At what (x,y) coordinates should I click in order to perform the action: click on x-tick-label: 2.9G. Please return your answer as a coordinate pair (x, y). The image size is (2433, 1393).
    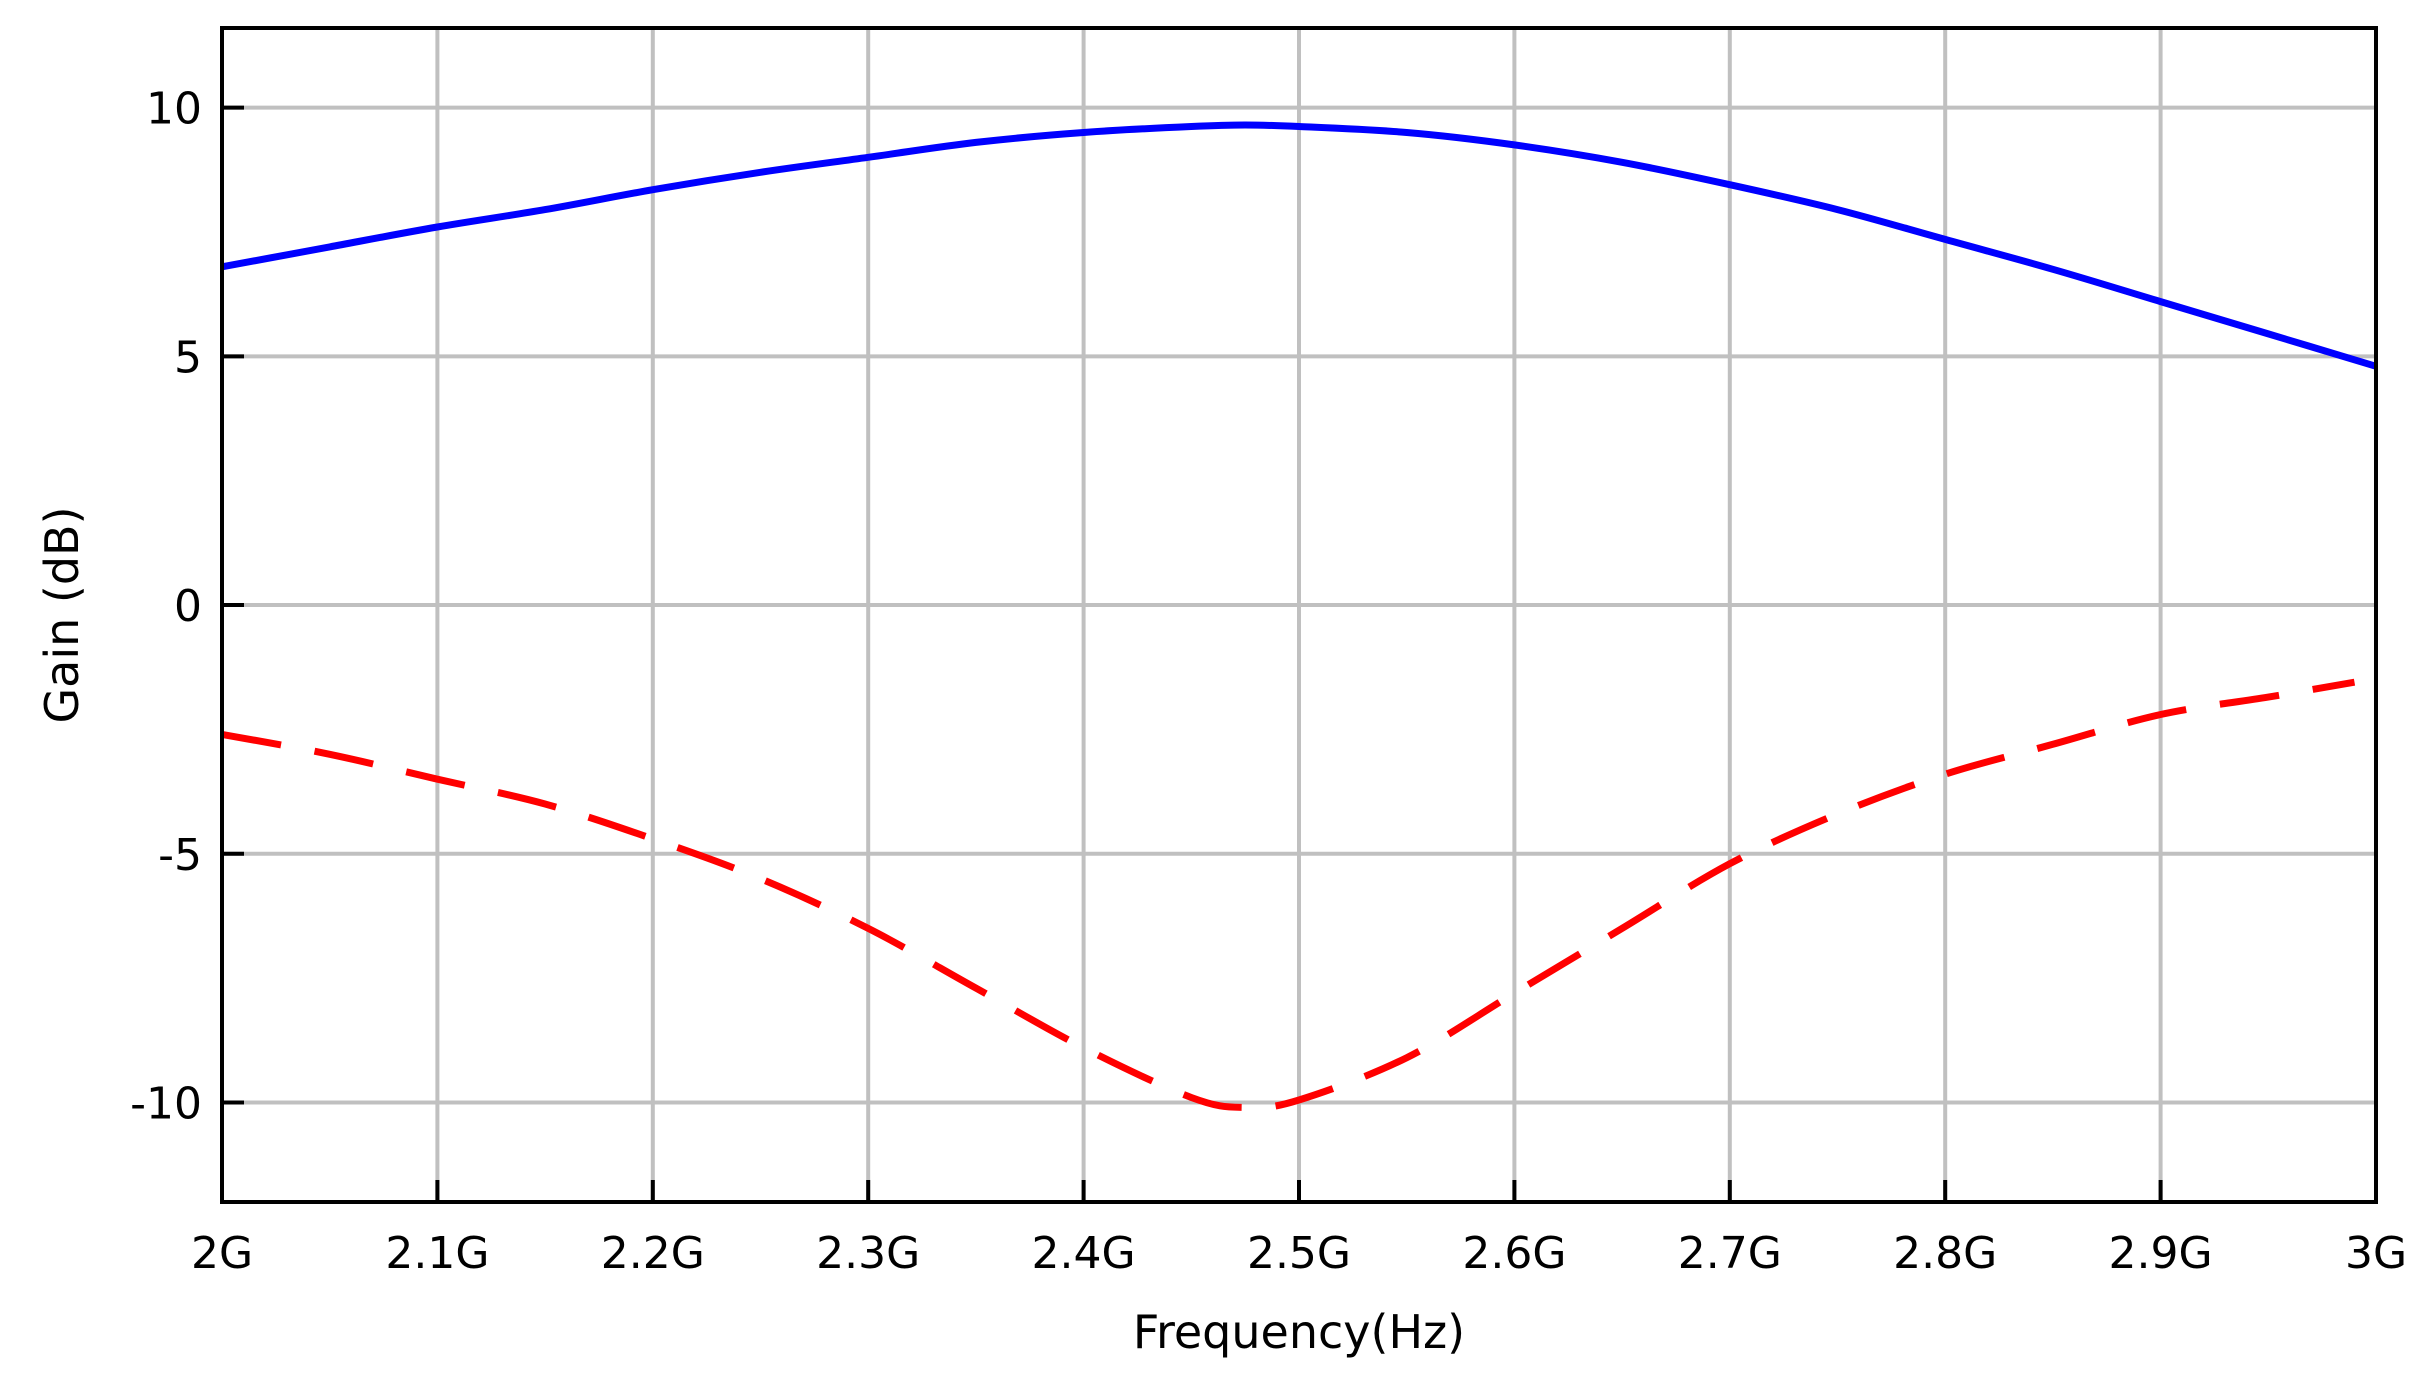
    Looking at the image, I should click on (2161, 1253).